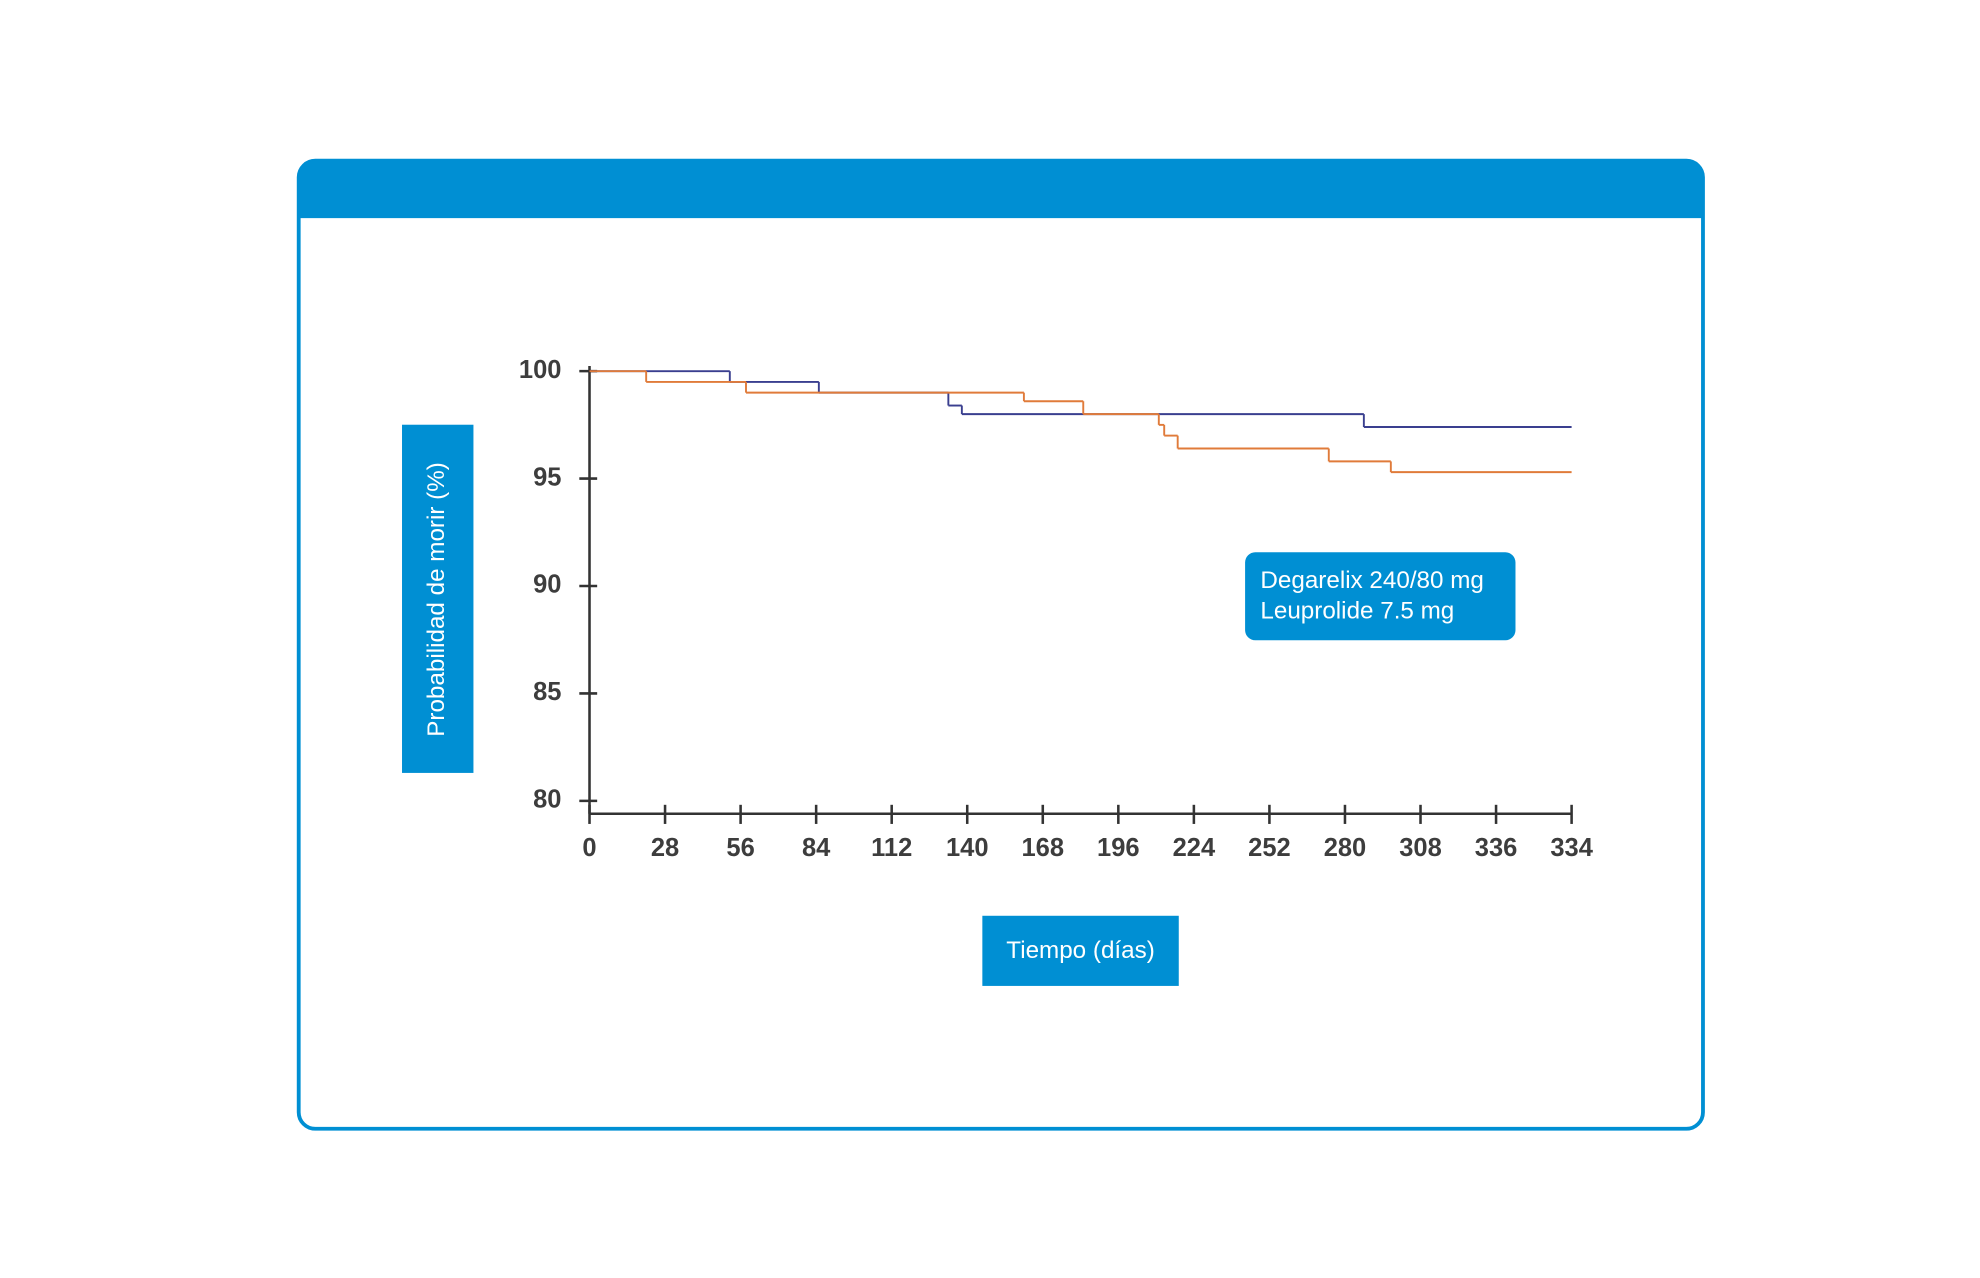  What do you see at coordinates (967, 848) in the screenshot?
I see `x-tick-label: 140` at bounding box center [967, 848].